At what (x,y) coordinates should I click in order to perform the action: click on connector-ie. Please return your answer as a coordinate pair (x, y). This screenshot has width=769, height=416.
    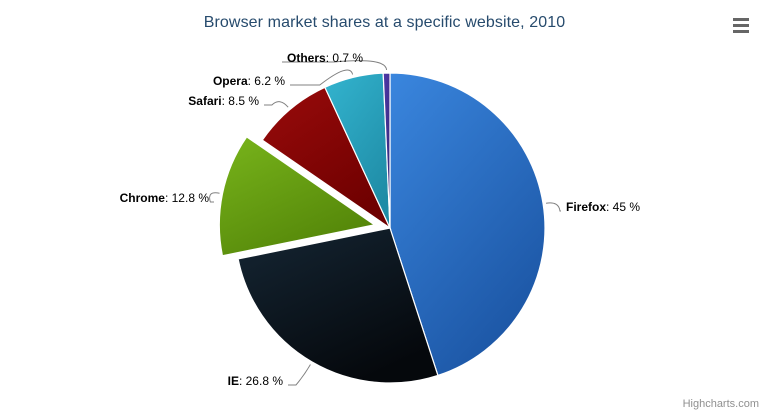
    Looking at the image, I should click on (299, 375).